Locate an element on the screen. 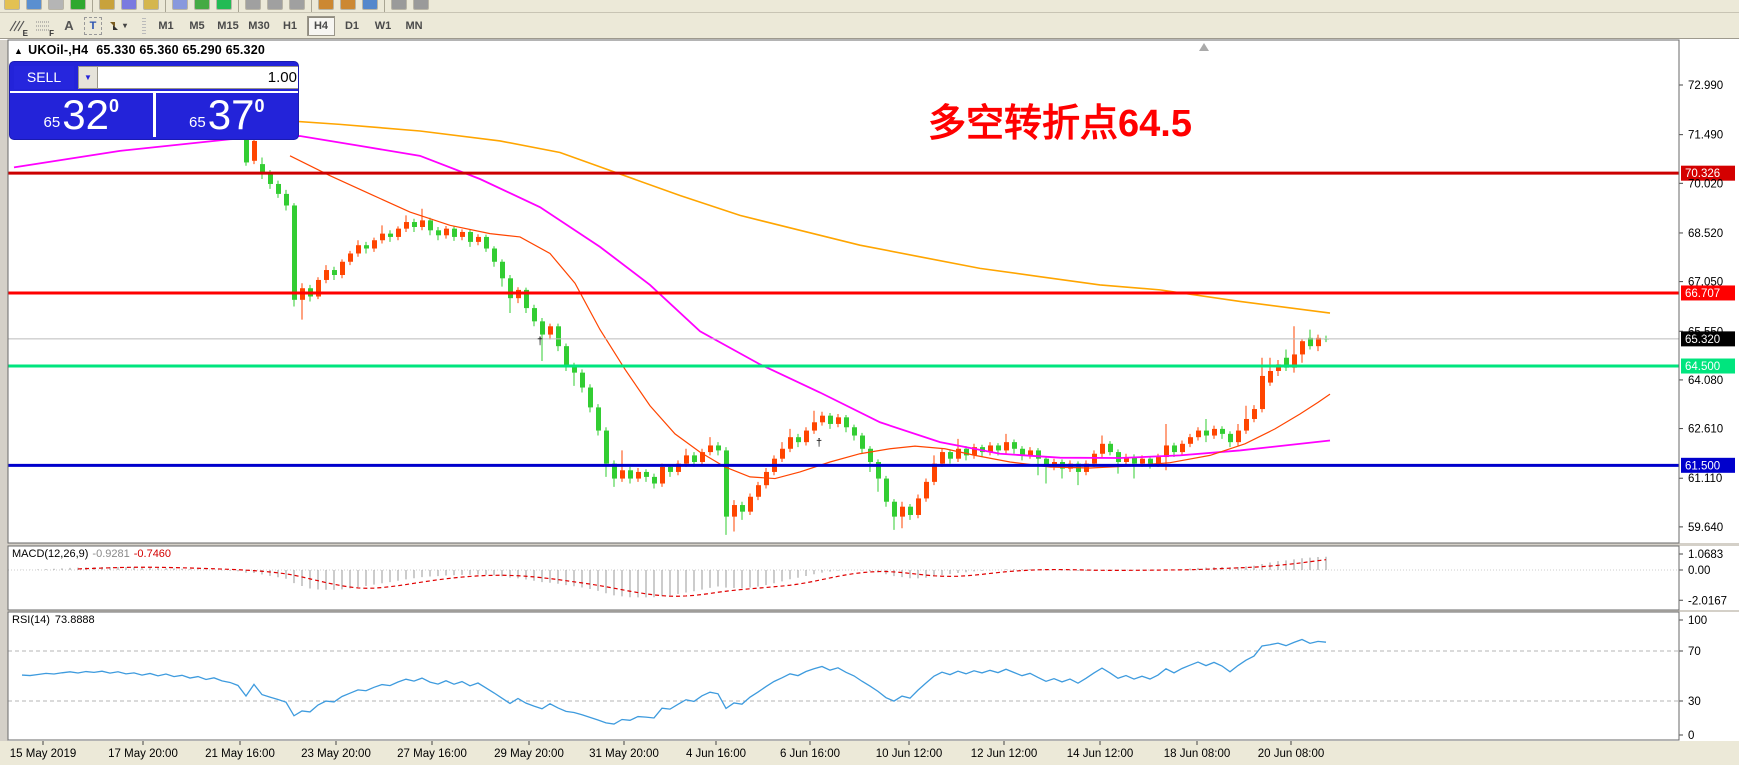  text-tool-icon: A is located at coordinates (69, 25).